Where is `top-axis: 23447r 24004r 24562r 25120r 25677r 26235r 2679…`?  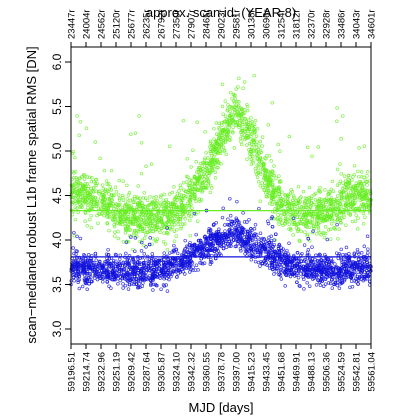
top-axis: 23447r 24004r 24562r 25120r 25677r 26235r 2679… is located at coordinates (222, 28).